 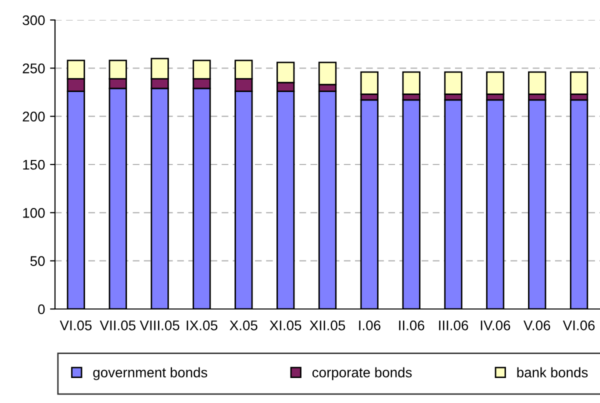 I want to click on x-tick-label: XI.05, so click(x=286, y=325).